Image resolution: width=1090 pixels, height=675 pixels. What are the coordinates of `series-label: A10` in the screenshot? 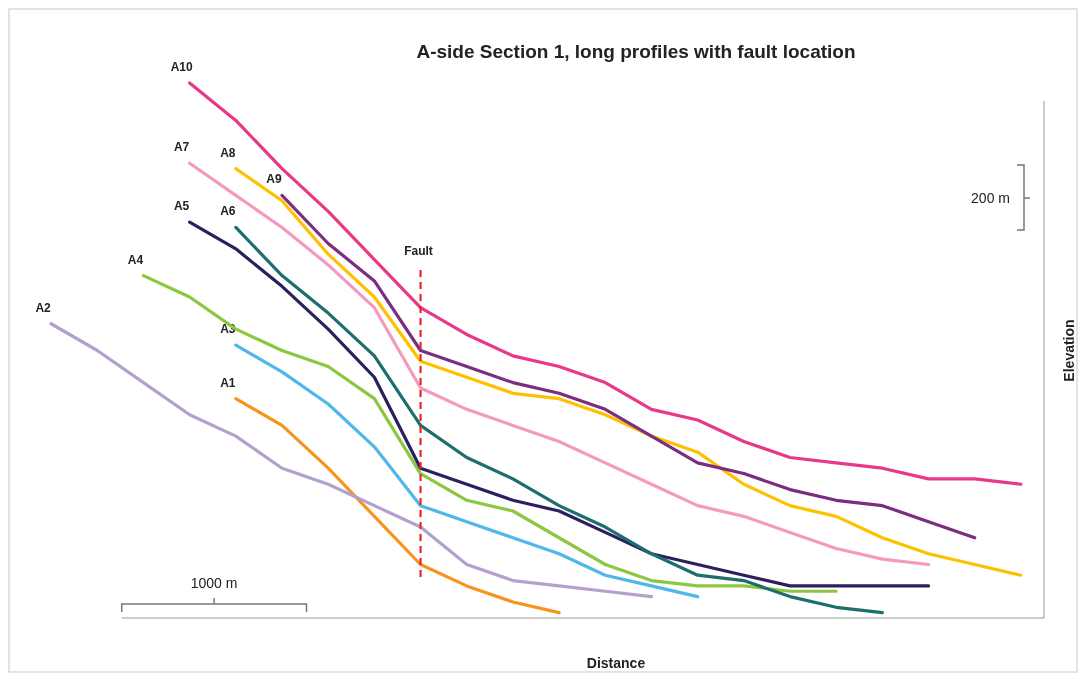 It's located at (181, 67).